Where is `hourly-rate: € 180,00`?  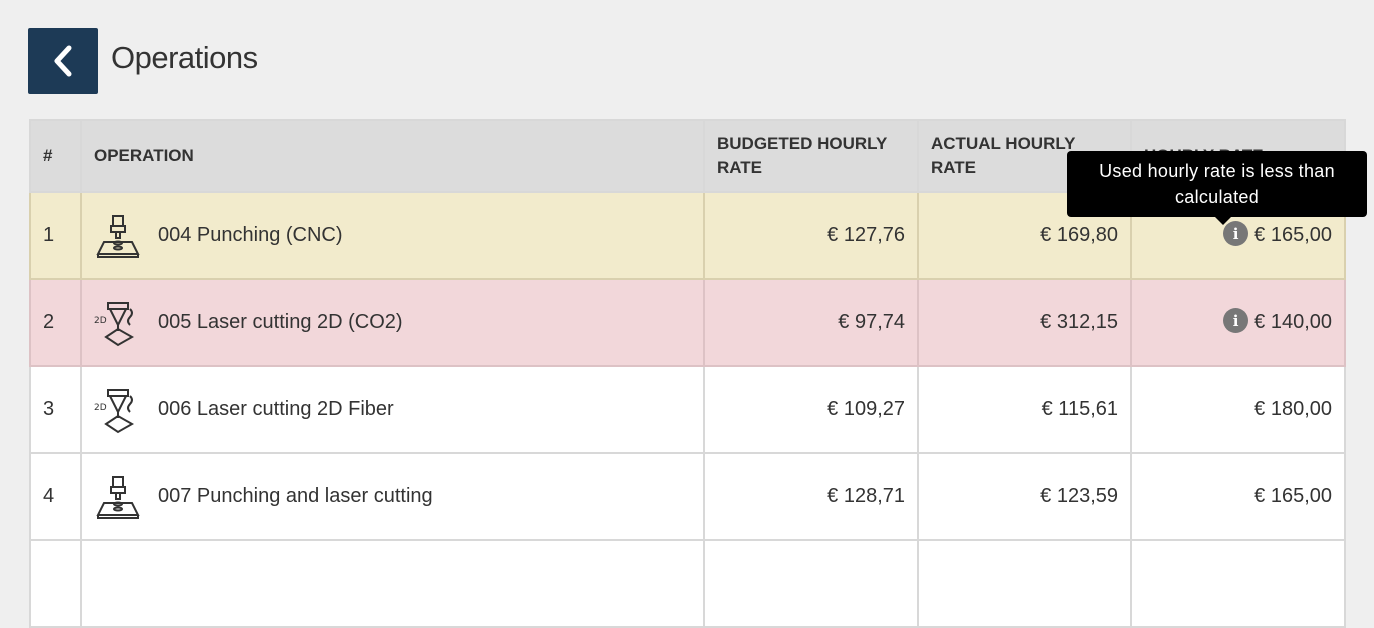 hourly-rate: € 180,00 is located at coordinates (1293, 409).